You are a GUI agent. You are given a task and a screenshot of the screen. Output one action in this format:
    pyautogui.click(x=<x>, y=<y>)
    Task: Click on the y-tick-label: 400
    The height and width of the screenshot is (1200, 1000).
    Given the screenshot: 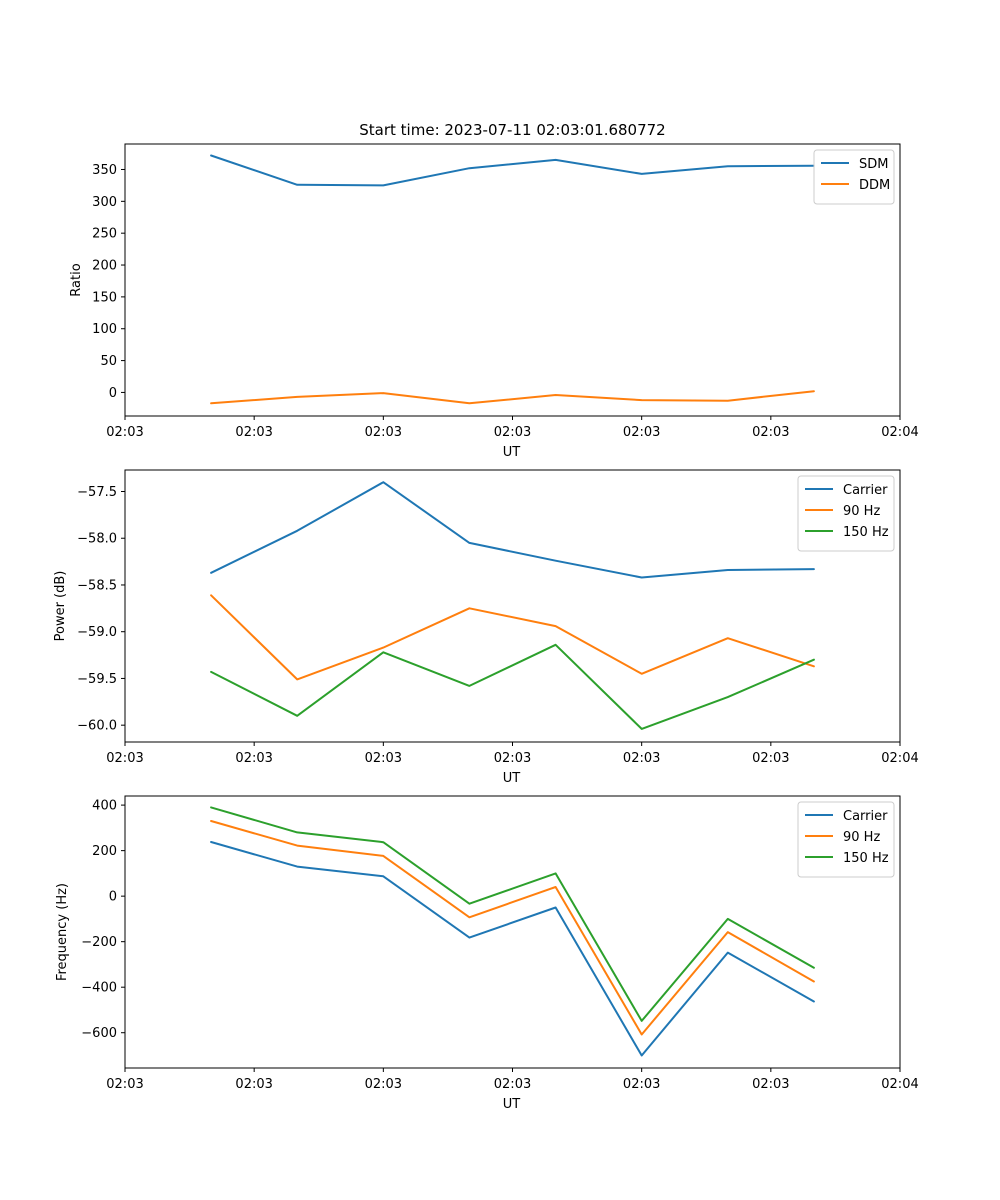 What is the action you would take?
    pyautogui.click(x=104, y=806)
    